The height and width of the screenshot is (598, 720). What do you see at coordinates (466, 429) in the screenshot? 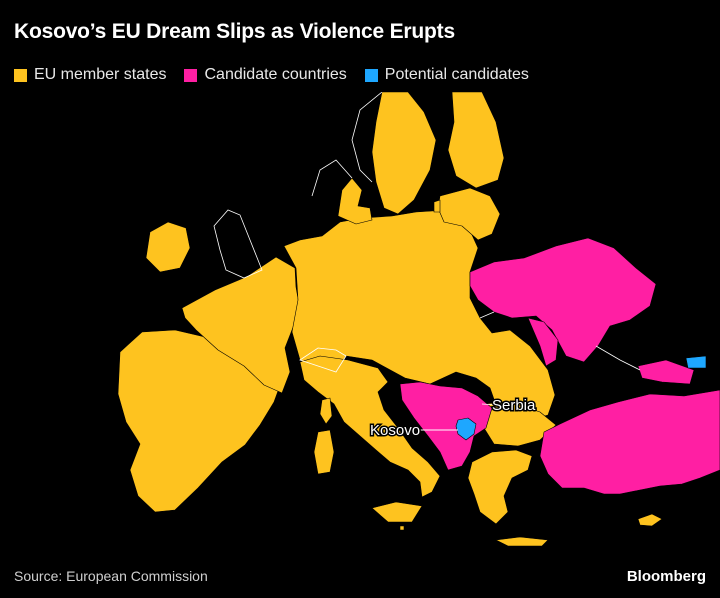
I see `region-kosovo` at bounding box center [466, 429].